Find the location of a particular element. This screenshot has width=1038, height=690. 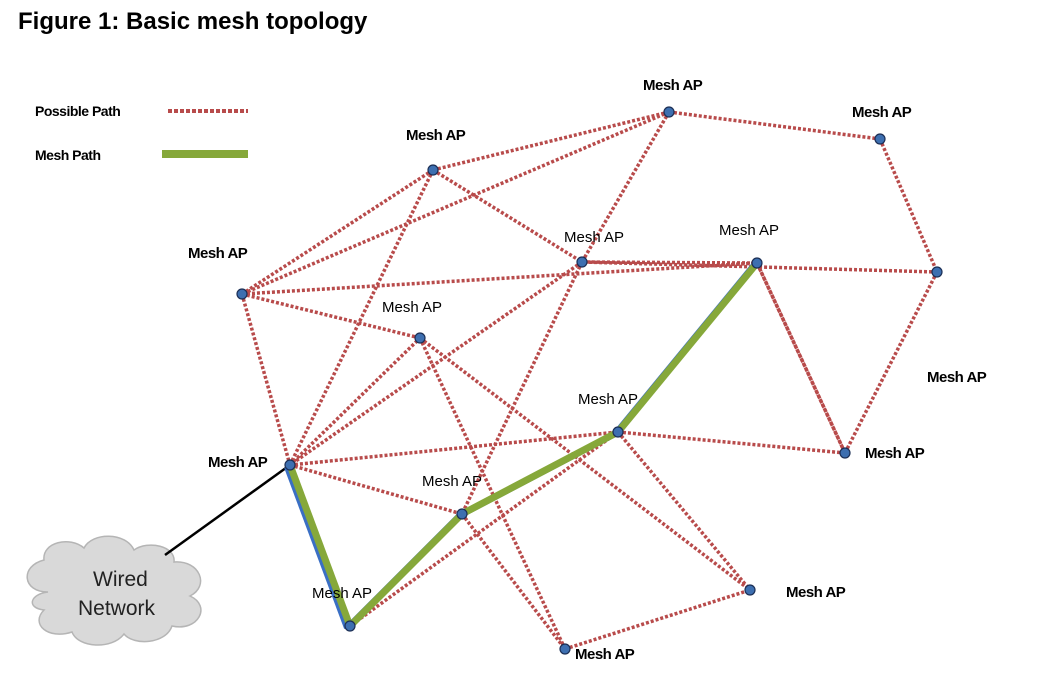

wired-link is located at coordinates (227, 510).